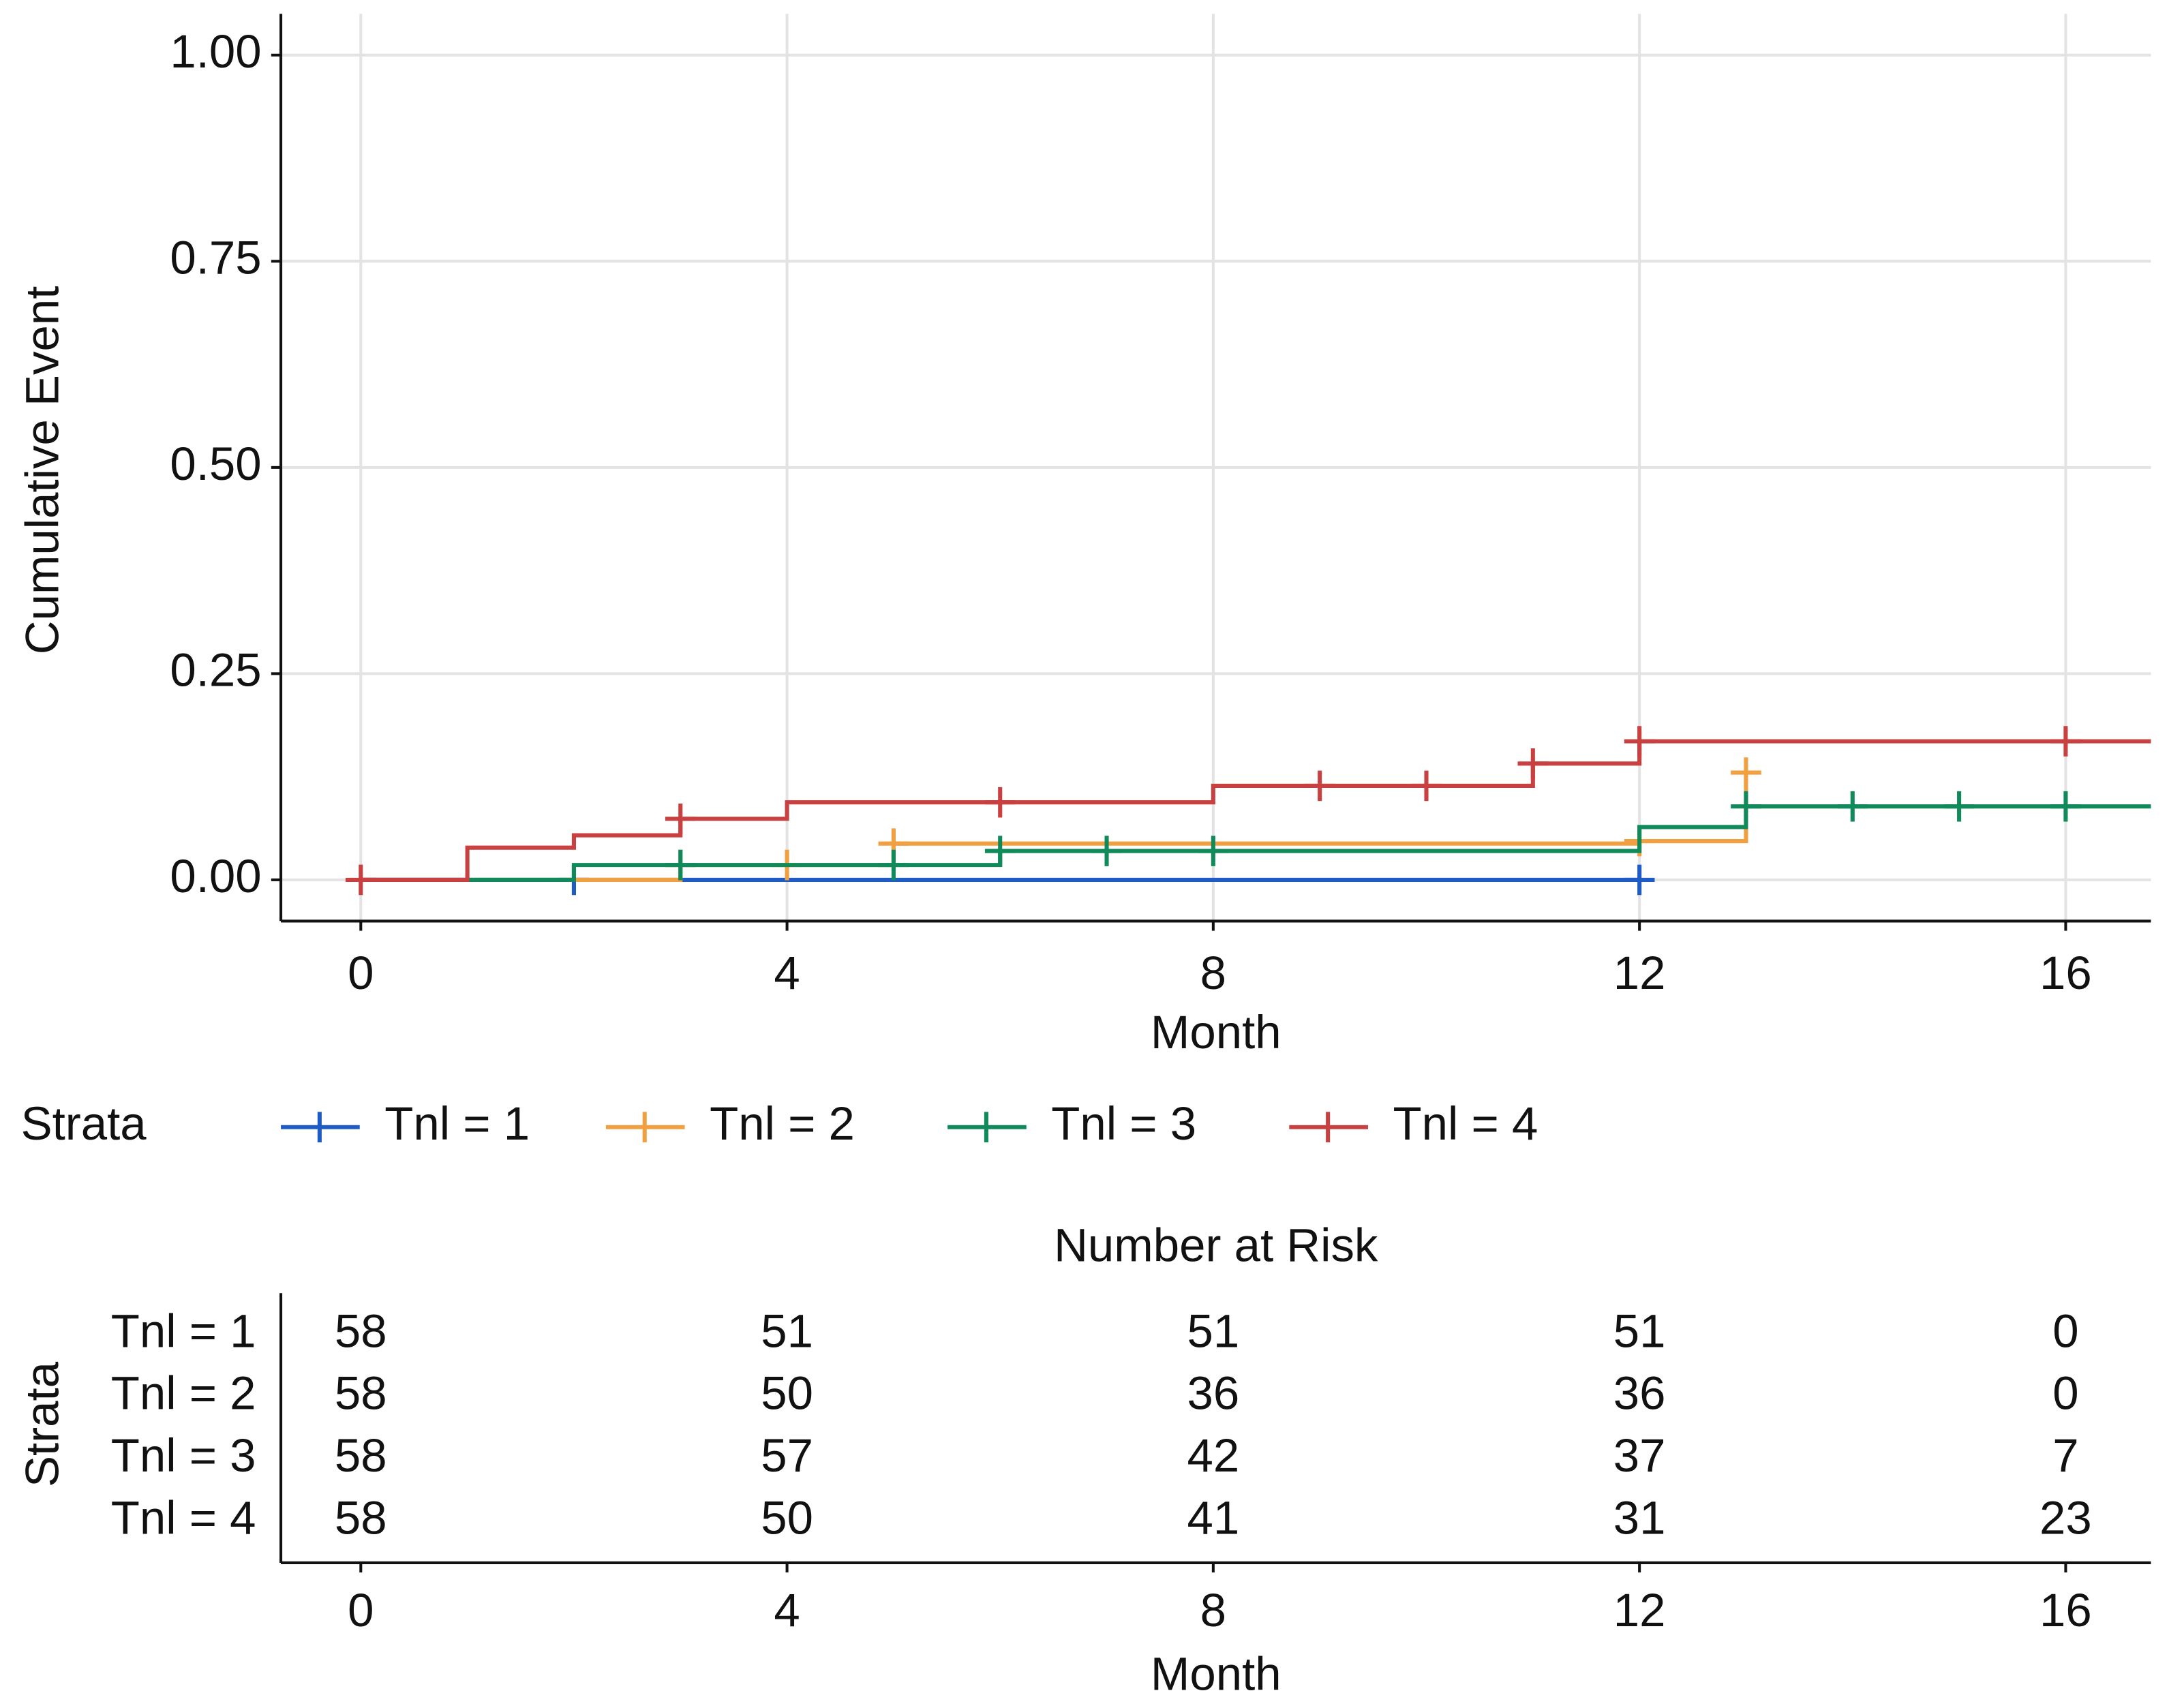  Describe the element at coordinates (183, 1331) in the screenshot. I see `row-label: Tnl = 1` at that location.